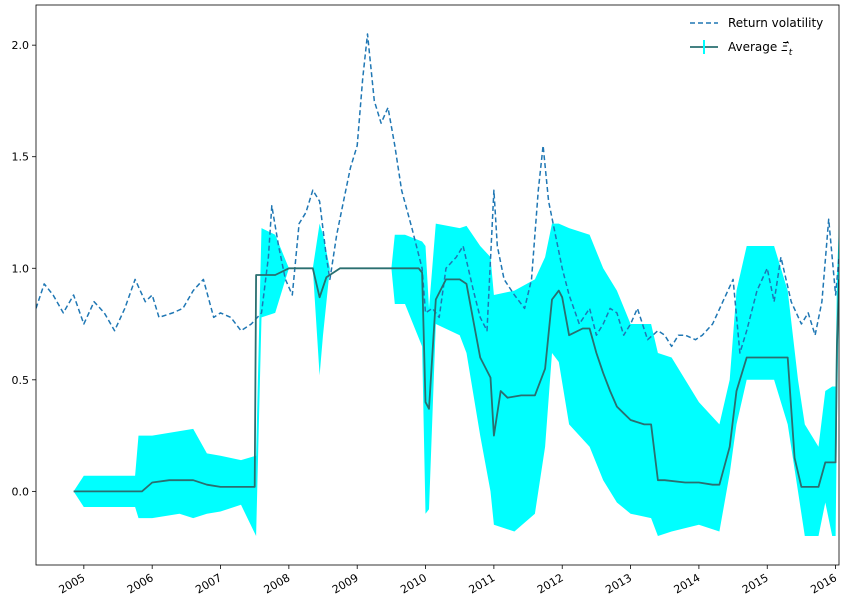 Image resolution: width=841 pixels, height=598 pixels. Describe the element at coordinates (21, 45) in the screenshot. I see `y-tick-label: 2.0` at that location.